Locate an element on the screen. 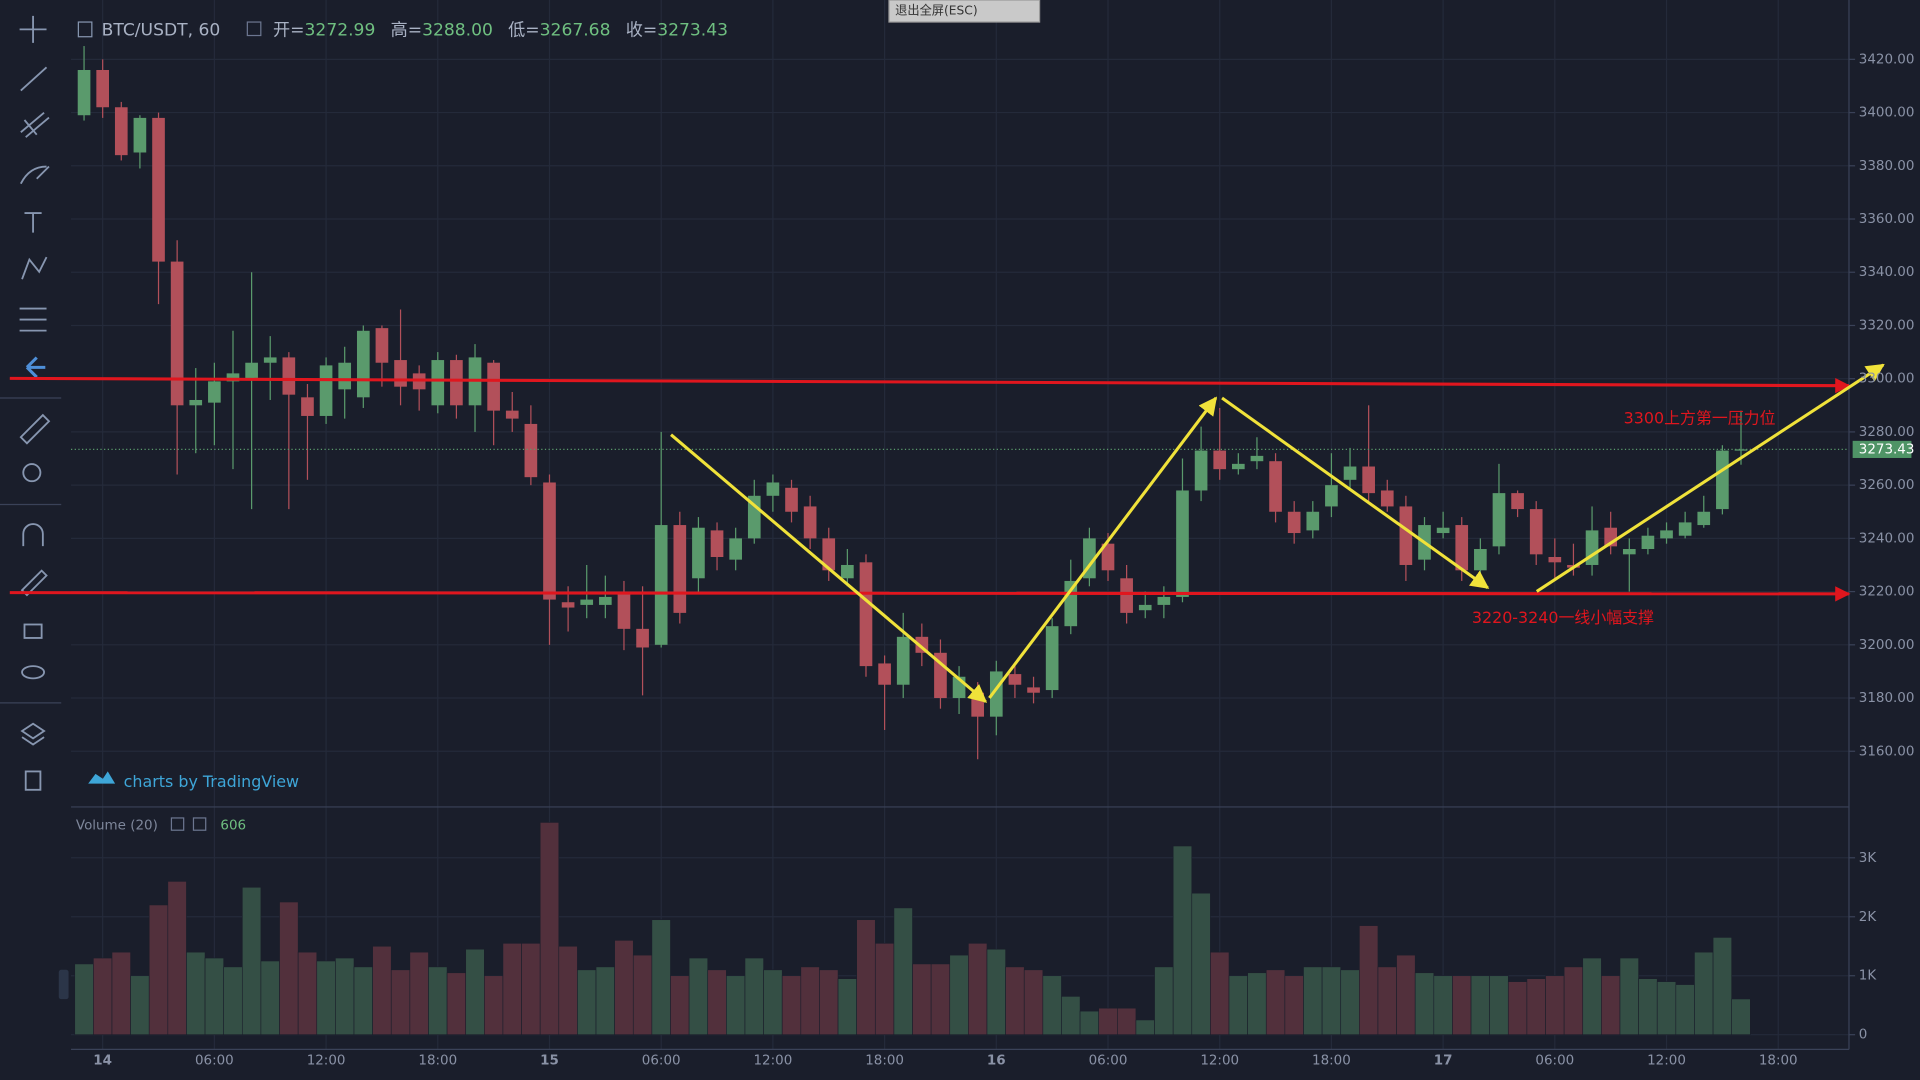  crosshair-tool is located at coordinates (33, 29).